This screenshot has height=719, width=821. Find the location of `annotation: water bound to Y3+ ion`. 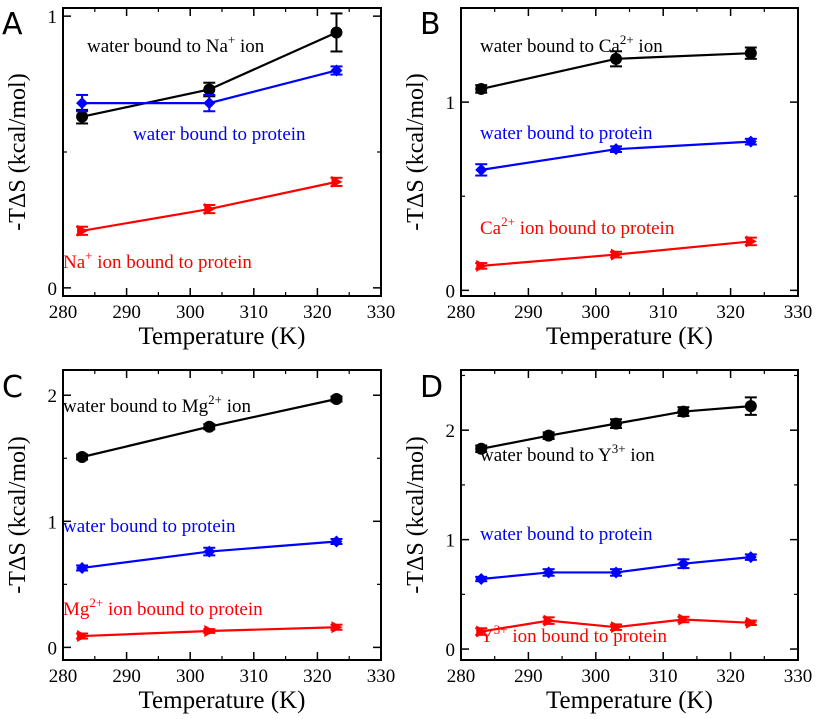

annotation: water bound to Y3+ ion is located at coordinates (567, 453).